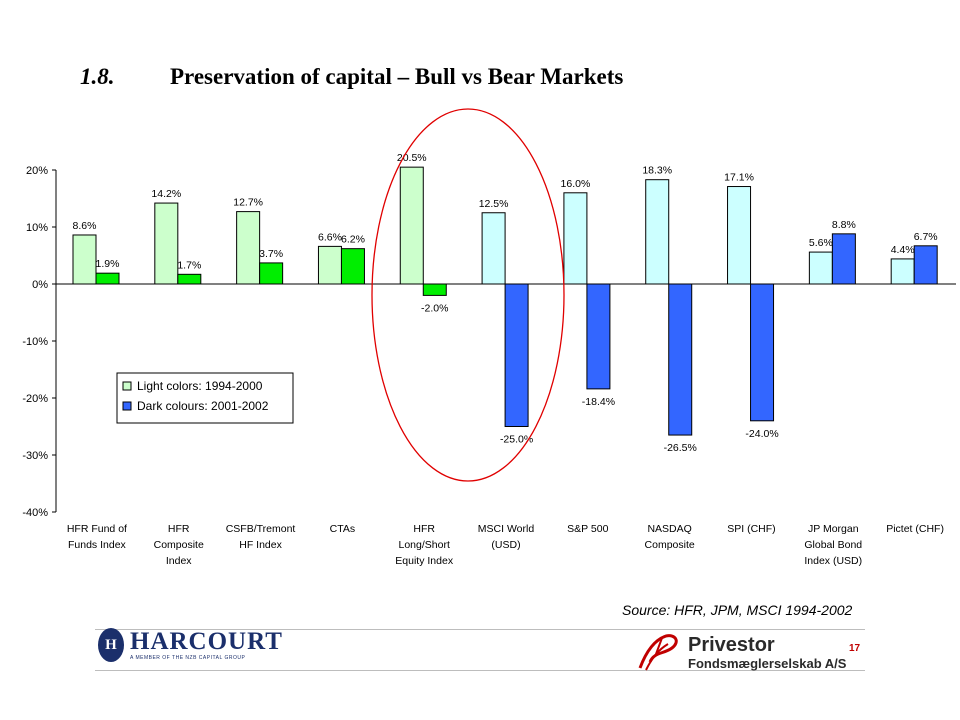 The image size is (960, 720). I want to click on privestor-logo: Privestor Fondsmæglerselskab A/S, so click(741, 652).